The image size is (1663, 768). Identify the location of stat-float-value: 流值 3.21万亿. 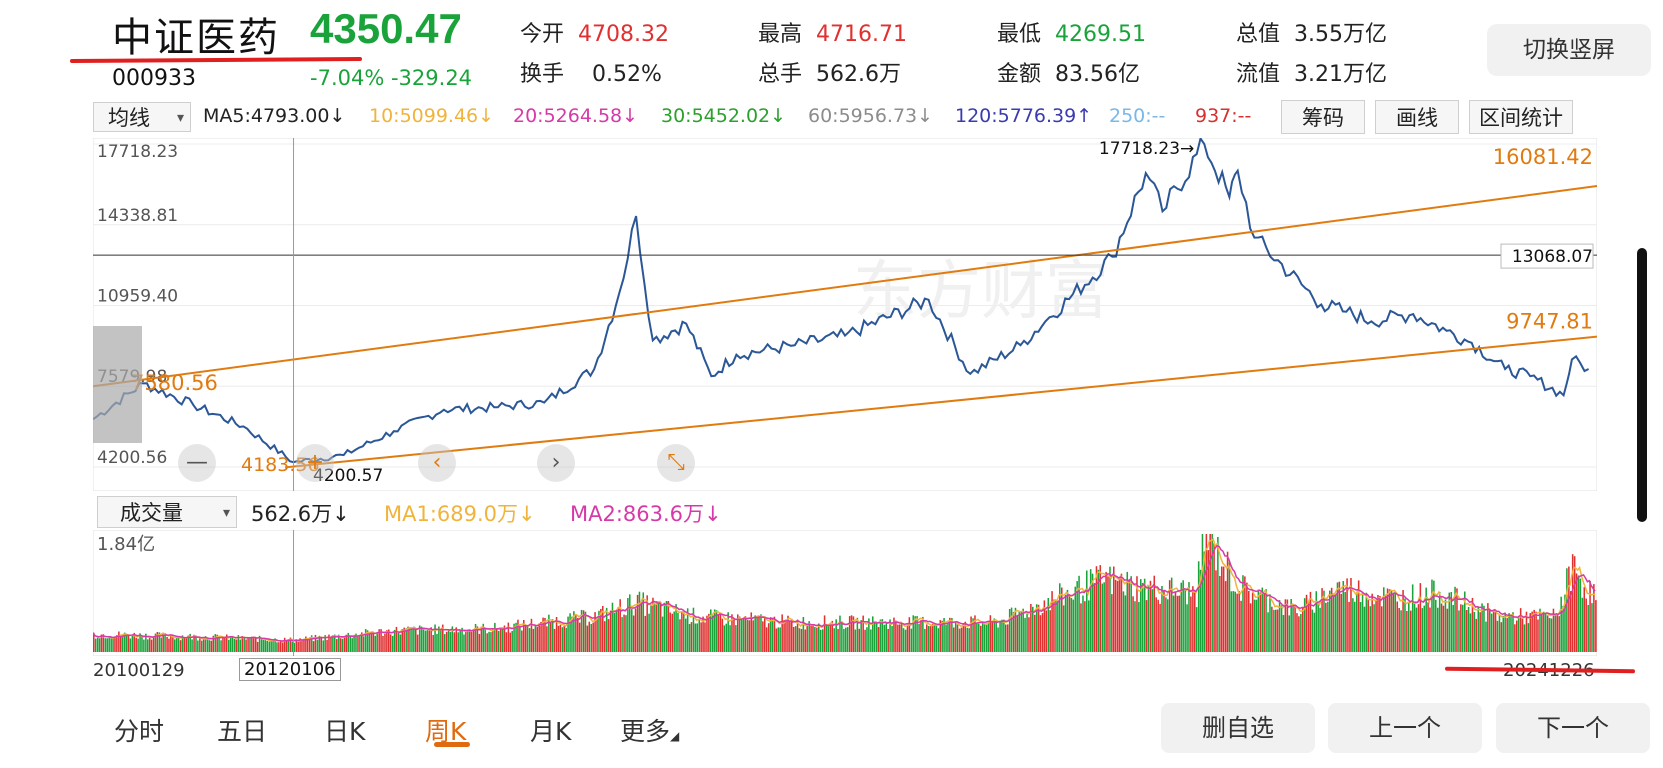
(1312, 74).